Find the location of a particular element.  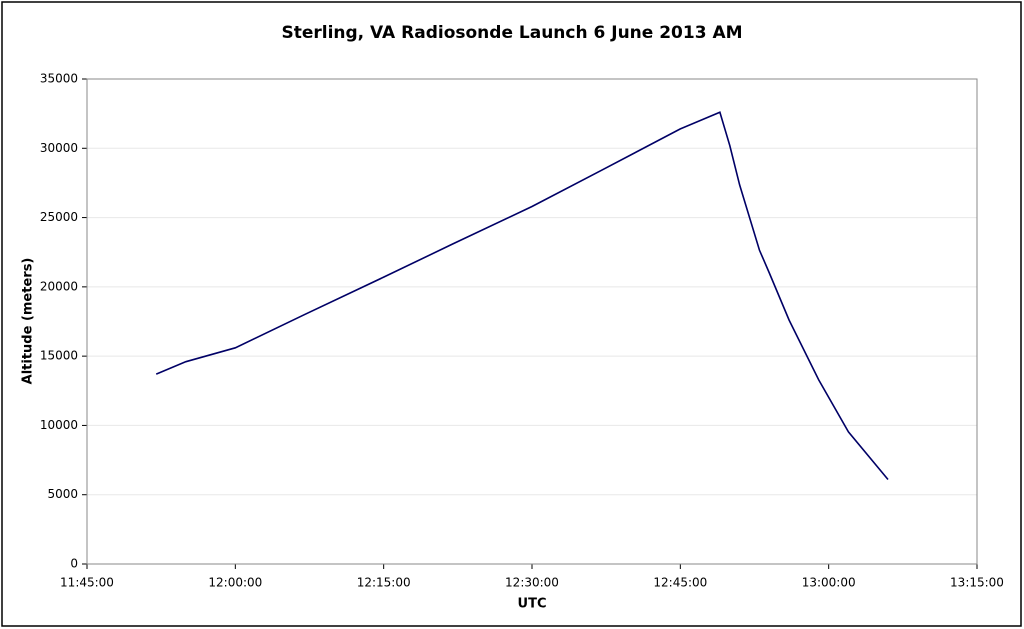

y-tick-label: 10000 is located at coordinates (59, 425).